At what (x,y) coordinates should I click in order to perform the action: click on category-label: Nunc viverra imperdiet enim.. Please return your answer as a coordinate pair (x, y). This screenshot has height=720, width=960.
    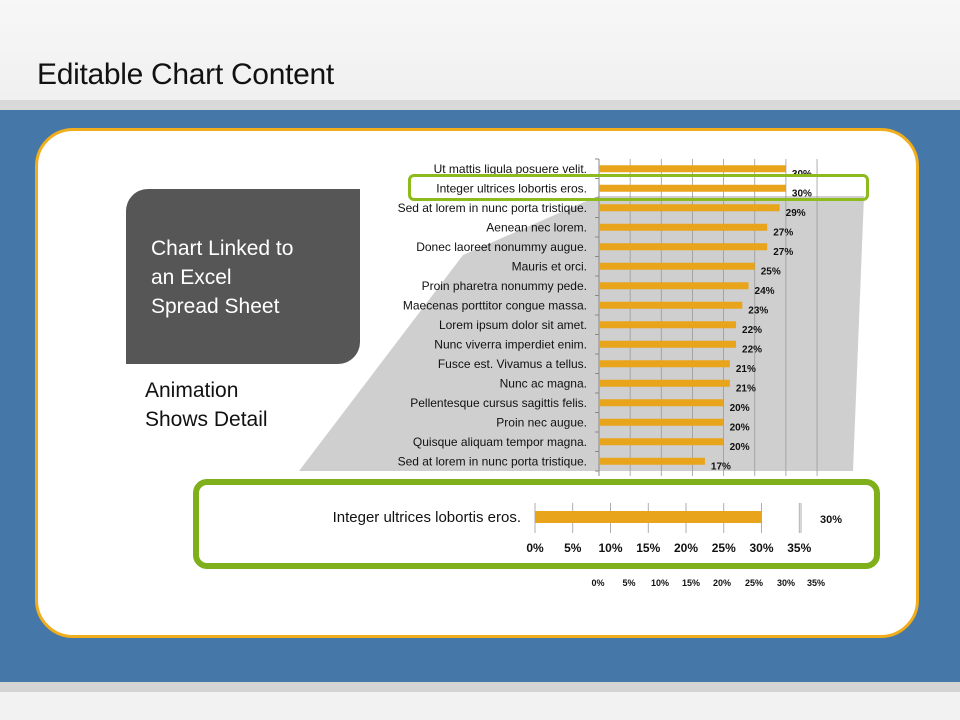
    Looking at the image, I should click on (510, 344).